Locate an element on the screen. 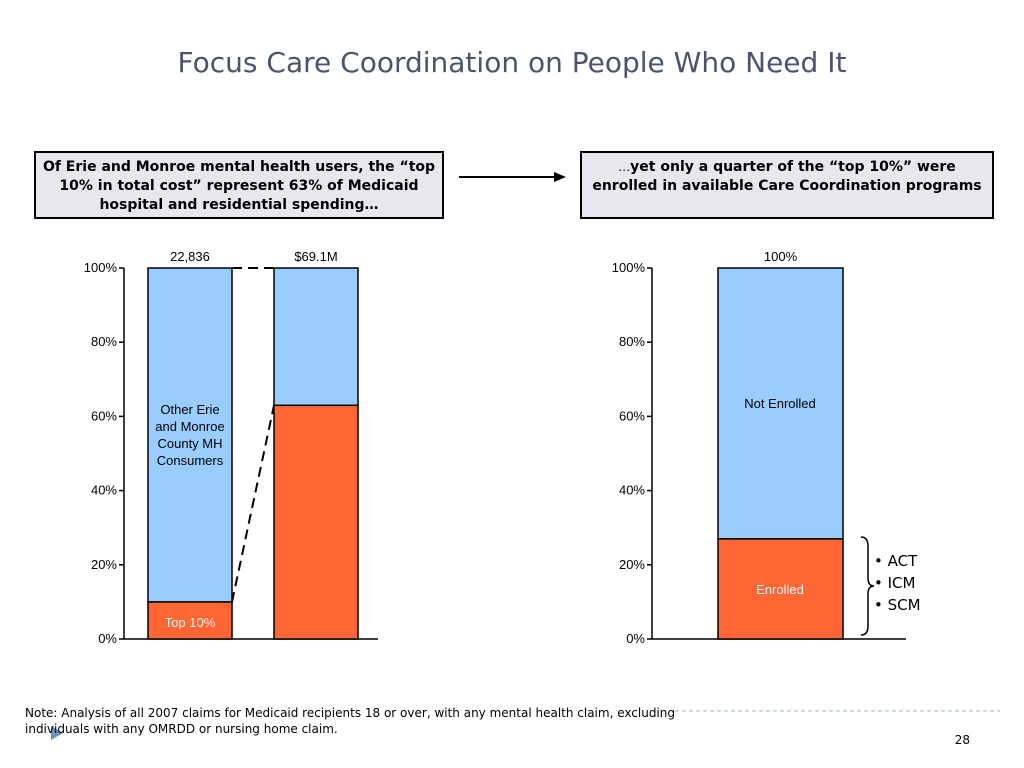 This screenshot has width=1024, height=768. bar-category-label: 22,836 is located at coordinates (190, 256).